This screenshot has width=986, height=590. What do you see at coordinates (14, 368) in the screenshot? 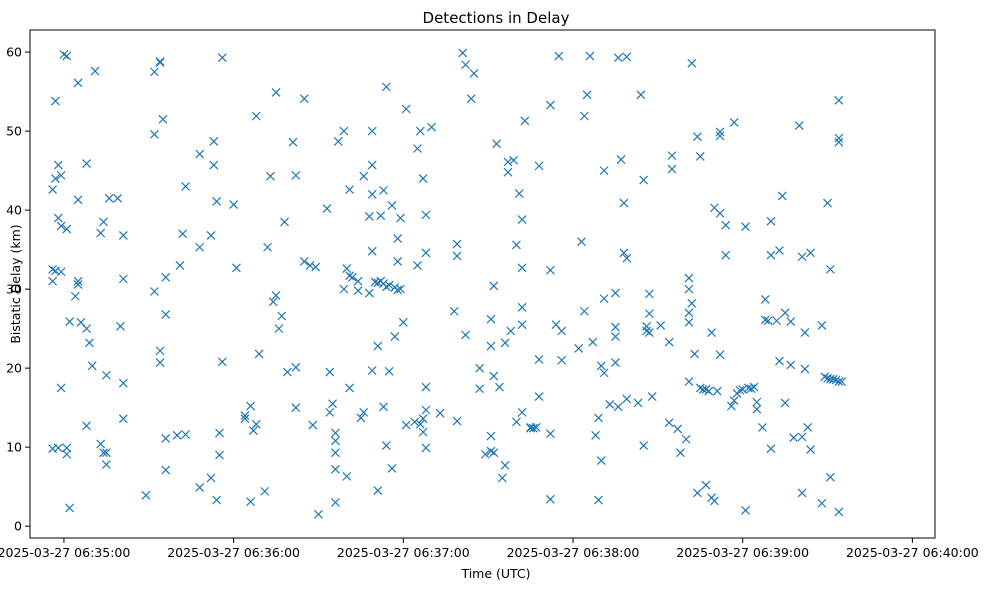
I see `y-tick-label: 20` at bounding box center [14, 368].